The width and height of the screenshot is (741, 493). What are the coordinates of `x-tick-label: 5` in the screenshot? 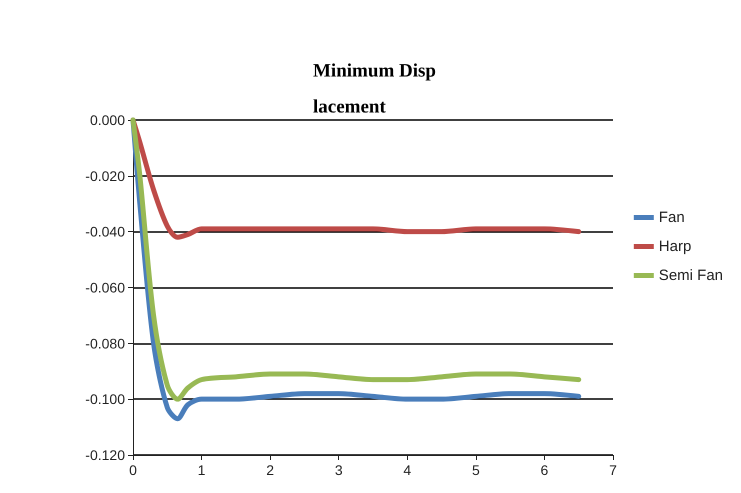 It's located at (476, 470).